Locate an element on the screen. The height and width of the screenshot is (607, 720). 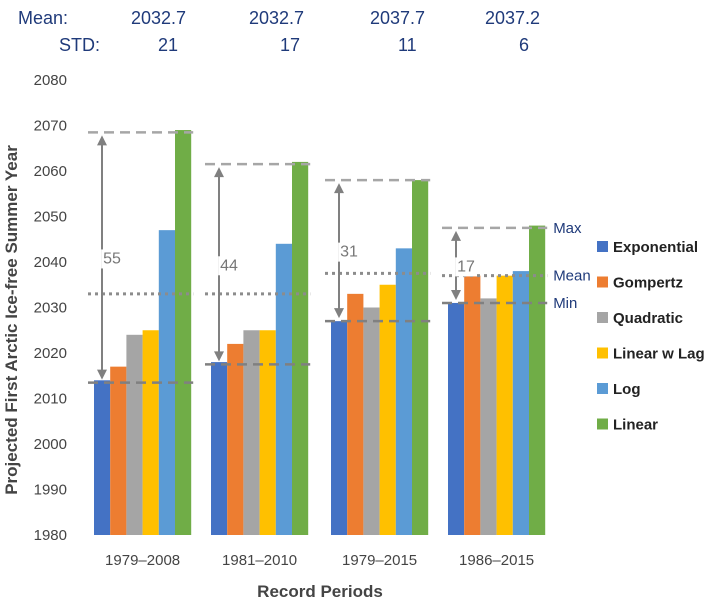
std-value-2: 17 is located at coordinates (290, 45).